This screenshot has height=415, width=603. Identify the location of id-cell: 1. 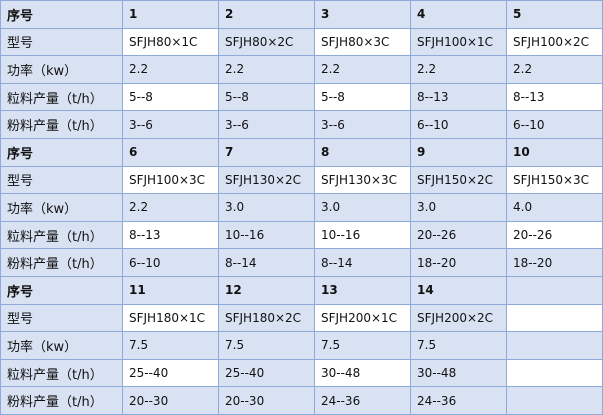
(170, 14).